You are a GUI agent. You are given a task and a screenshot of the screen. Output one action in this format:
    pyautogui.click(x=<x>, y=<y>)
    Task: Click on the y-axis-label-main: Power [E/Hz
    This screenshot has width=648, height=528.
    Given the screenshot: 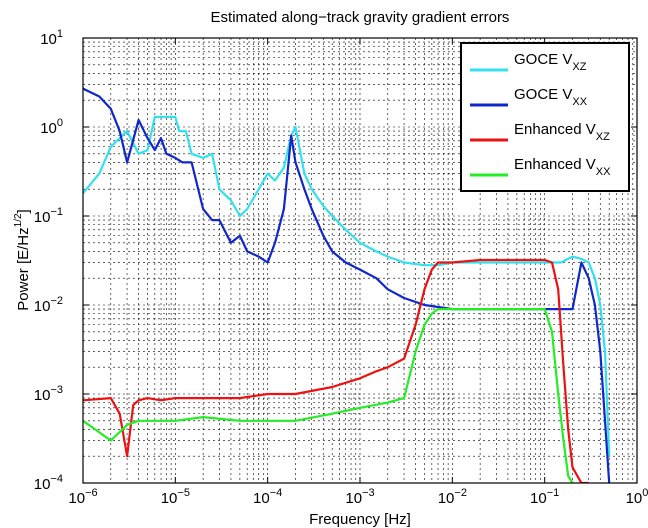 What is the action you would take?
    pyautogui.click(x=23, y=268)
    